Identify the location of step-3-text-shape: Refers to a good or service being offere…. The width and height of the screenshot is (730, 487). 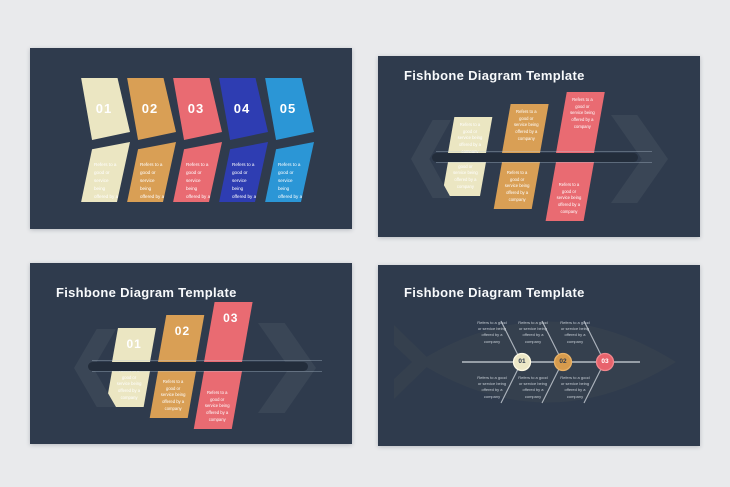
(197, 172).